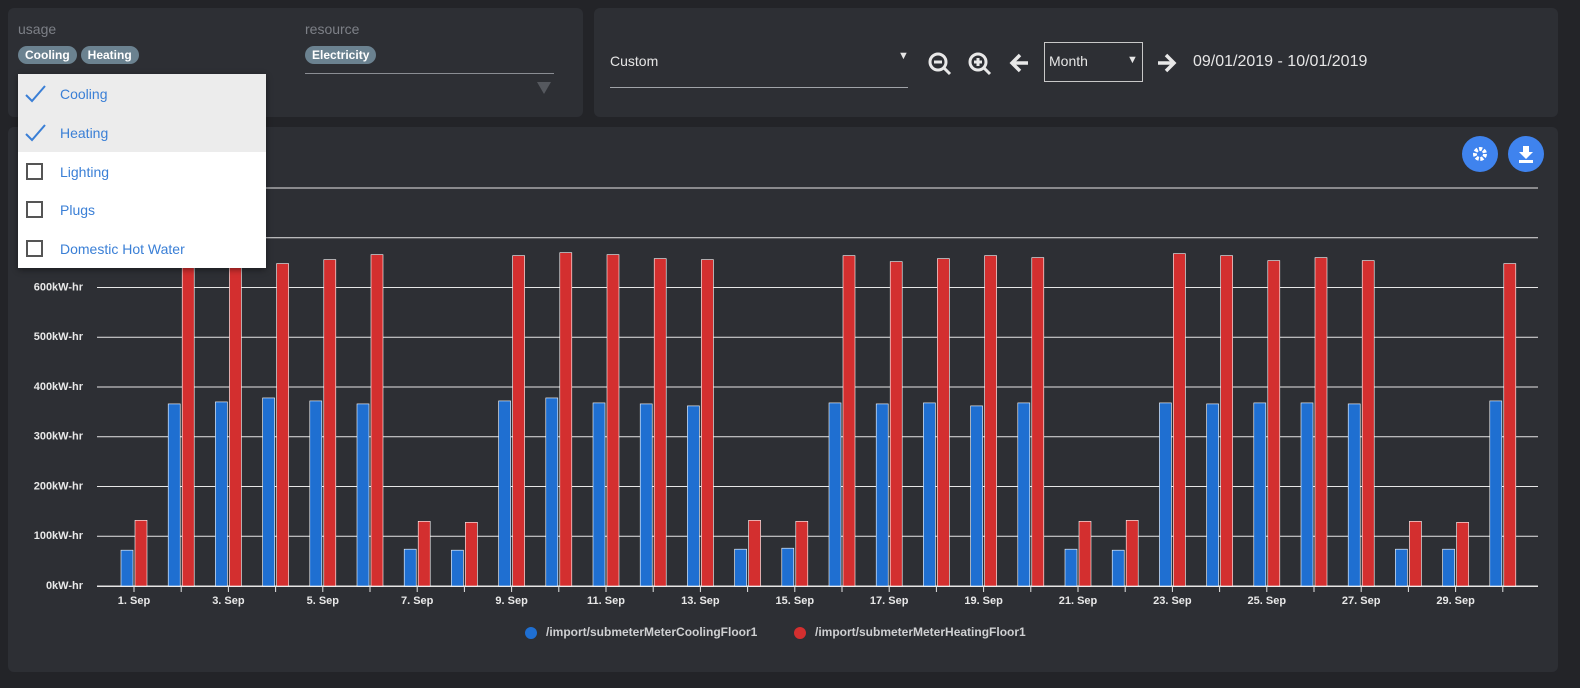  What do you see at coordinates (1280, 61) in the screenshot?
I see `date-range: 09/01/2019 - 10/01/2019` at bounding box center [1280, 61].